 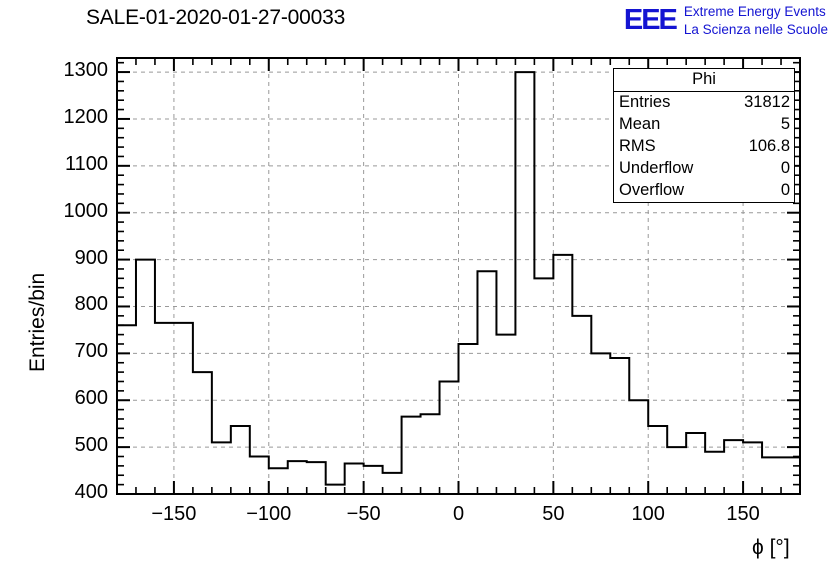 What do you see at coordinates (91, 351) in the screenshot?
I see `y-tick-label: 700` at bounding box center [91, 351].